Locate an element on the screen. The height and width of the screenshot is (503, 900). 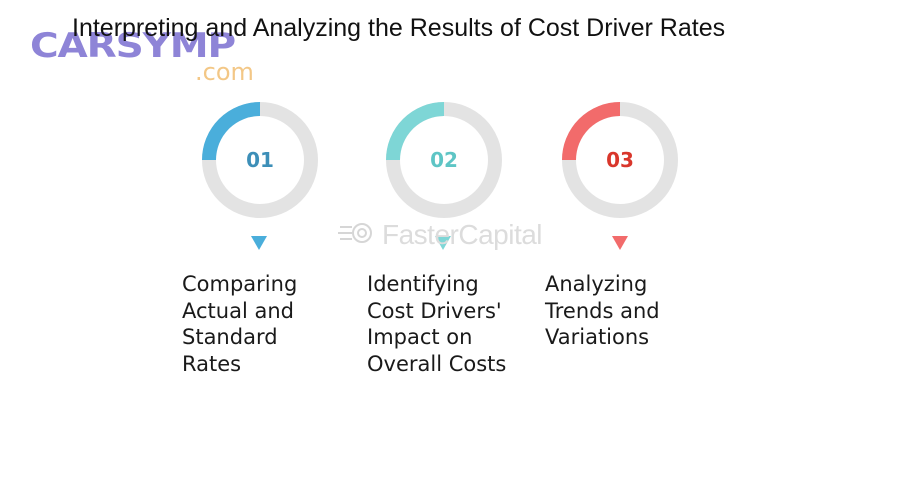
fastercapital-watermark: FasterCapital is located at coordinates (440, 235).